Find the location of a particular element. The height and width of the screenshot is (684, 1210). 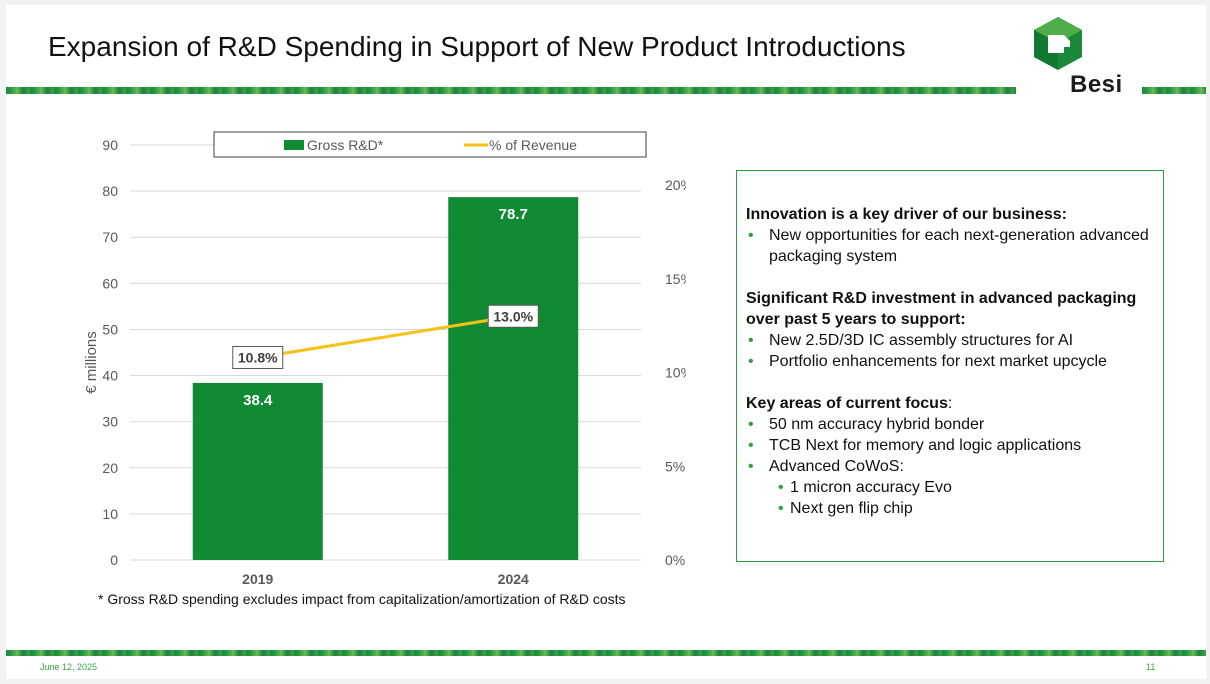

y-tick-label: 30 is located at coordinates (110, 422).